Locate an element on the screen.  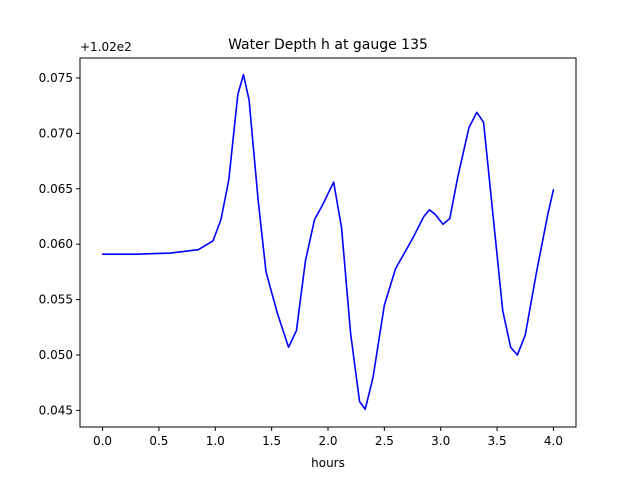
x-tick-label: 1.5 is located at coordinates (271, 441).